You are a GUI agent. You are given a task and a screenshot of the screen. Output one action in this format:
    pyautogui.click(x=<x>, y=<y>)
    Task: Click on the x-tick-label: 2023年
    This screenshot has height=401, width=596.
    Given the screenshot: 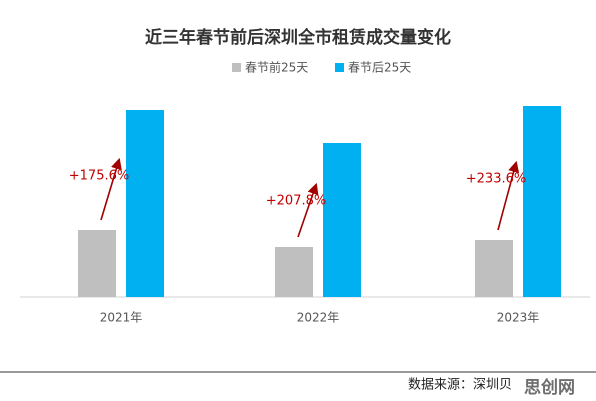 What is the action you would take?
    pyautogui.click(x=518, y=318)
    